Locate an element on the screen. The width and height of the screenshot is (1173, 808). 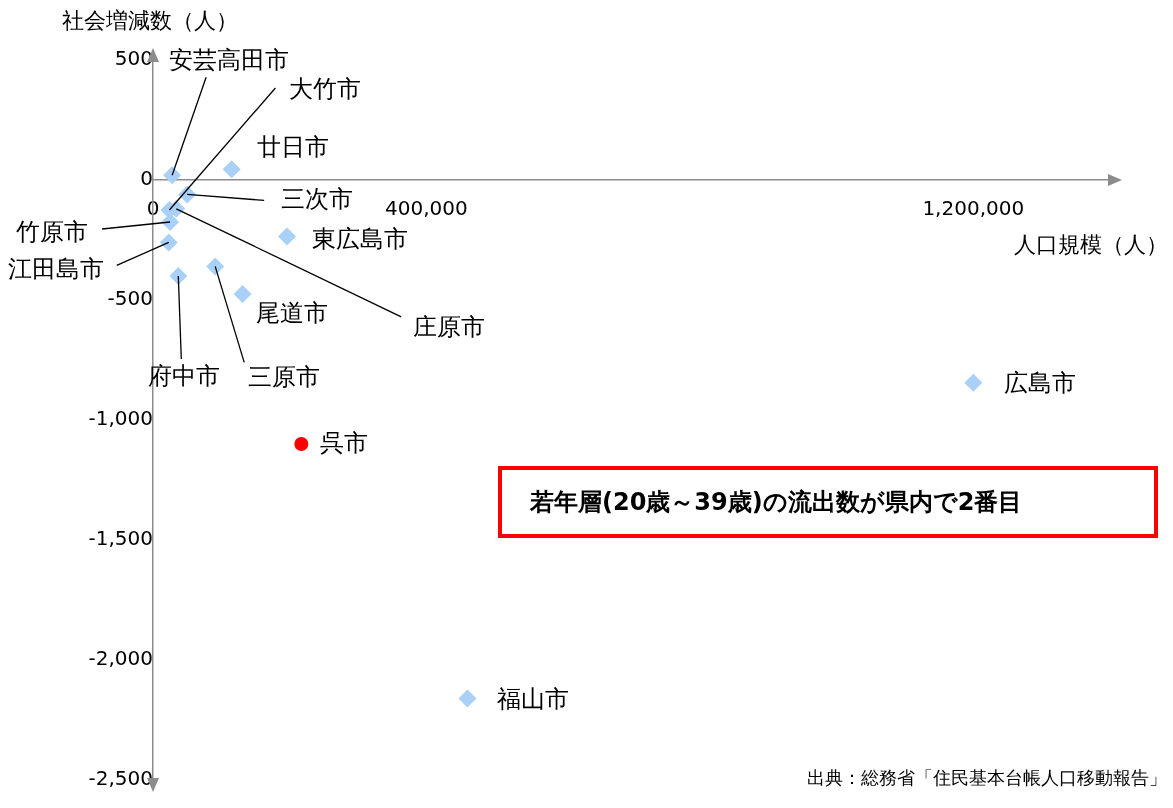
text: 府中市 is located at coordinates (184, 376).